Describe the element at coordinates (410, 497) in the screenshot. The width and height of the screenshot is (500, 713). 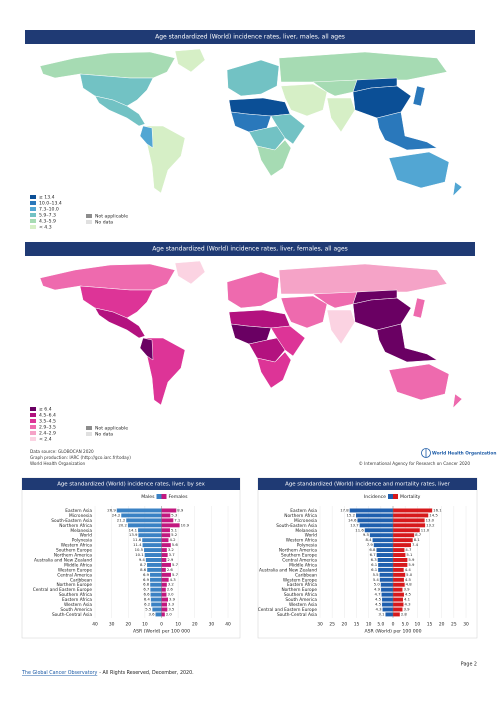
I see `legend-label: Mortality` at that location.